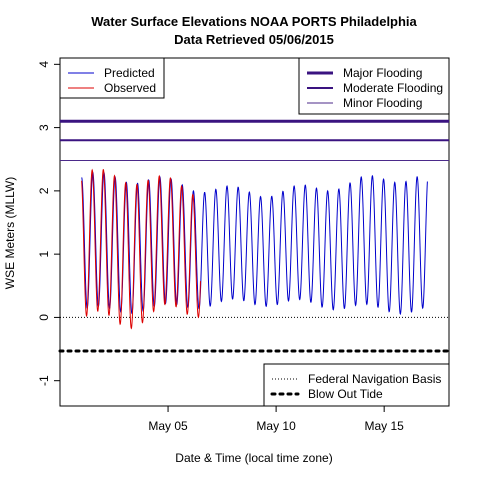 The image size is (480, 480). I want to click on legend-predicted-label: Predicted, so click(129, 73).